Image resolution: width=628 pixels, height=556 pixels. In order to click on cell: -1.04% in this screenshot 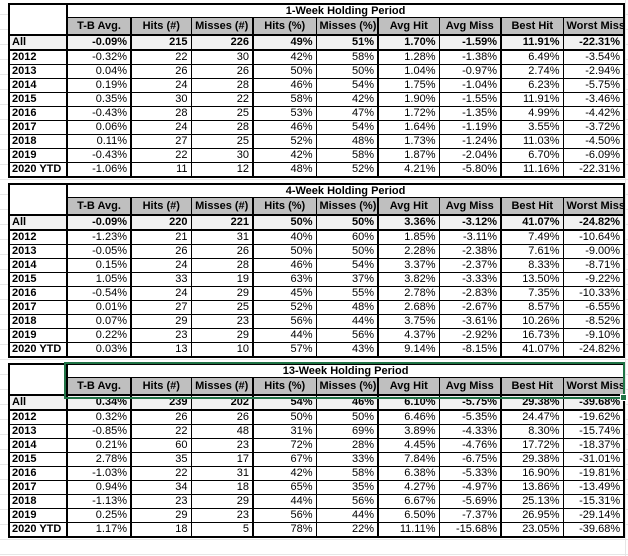, I will do `click(470, 85)`.